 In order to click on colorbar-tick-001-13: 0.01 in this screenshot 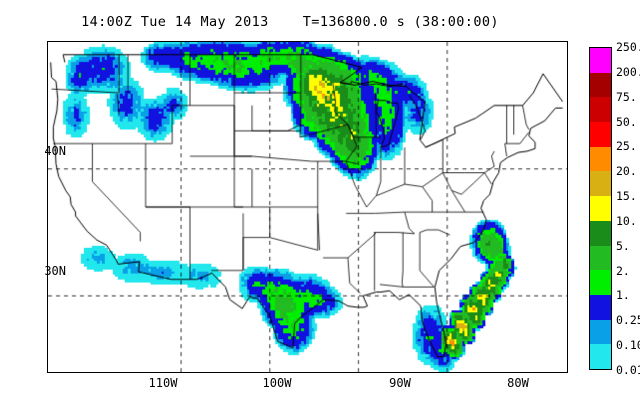, I will do `click(628, 370)`.